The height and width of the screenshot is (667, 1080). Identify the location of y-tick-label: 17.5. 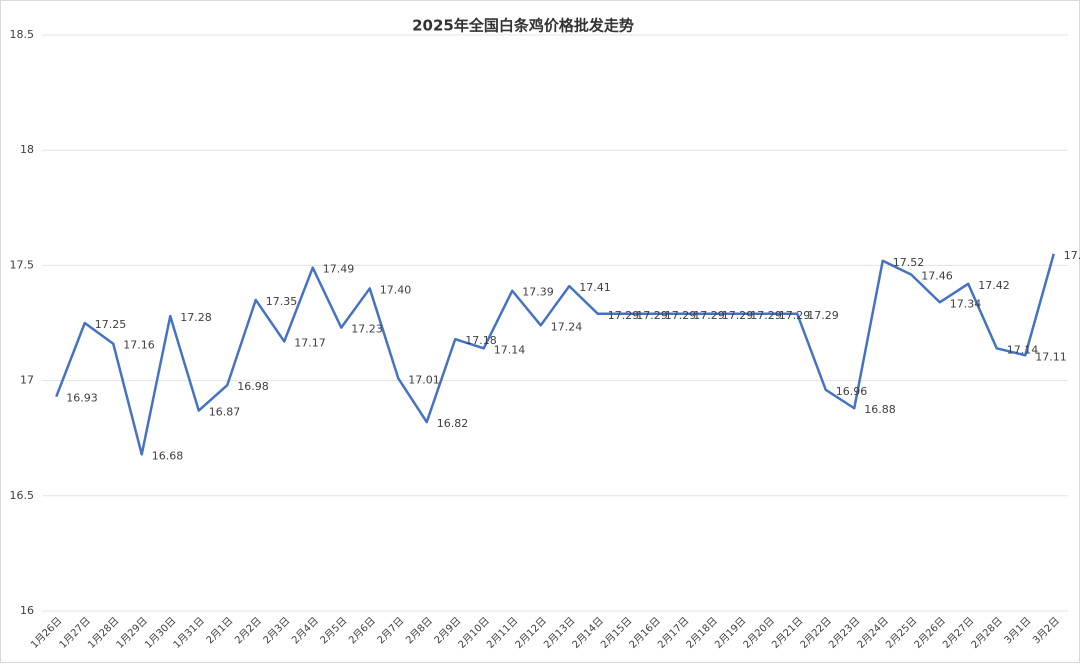
(22, 264).